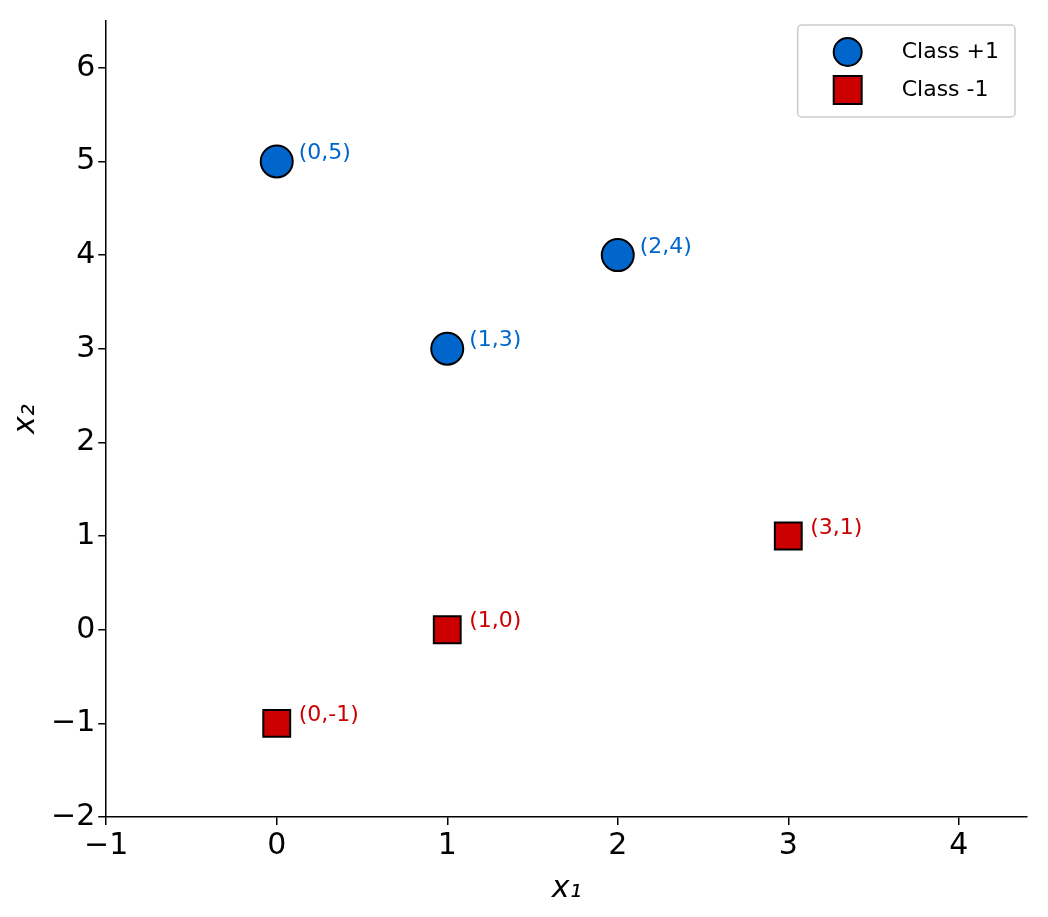  I want to click on y-tick-label: 5, so click(86, 159).